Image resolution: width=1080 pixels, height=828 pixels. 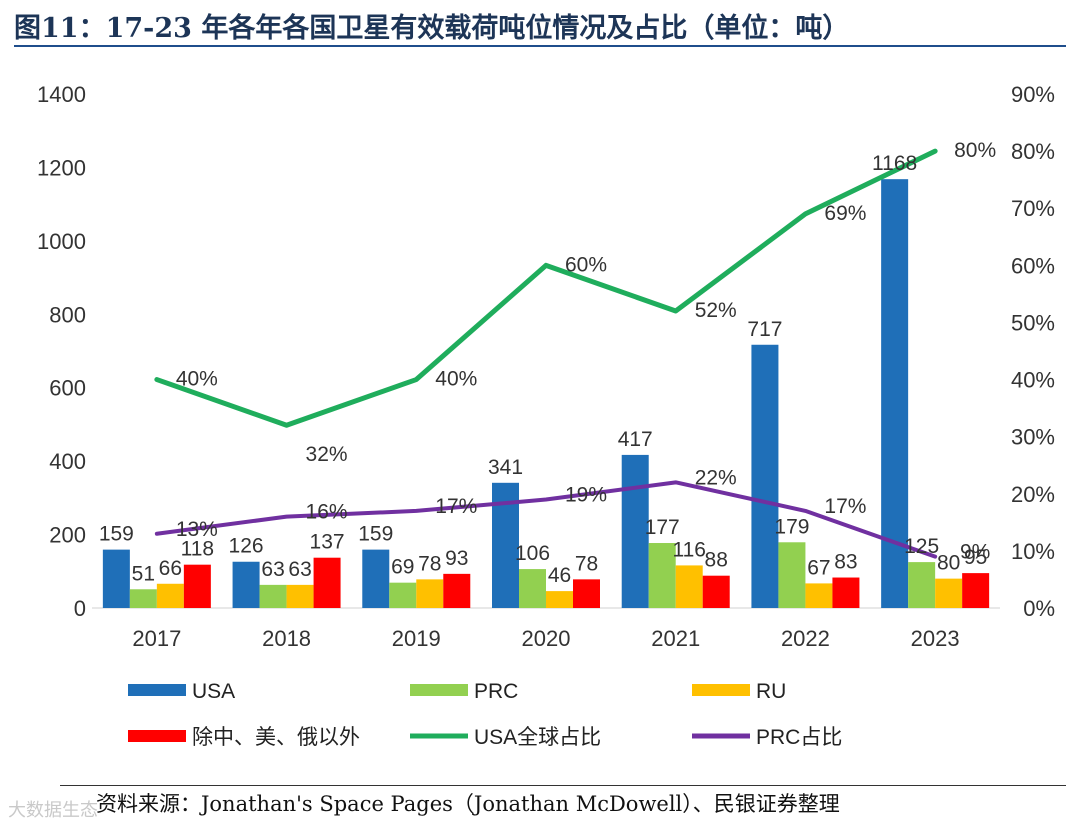 I want to click on bar-USA-2022, so click(x=765, y=476).